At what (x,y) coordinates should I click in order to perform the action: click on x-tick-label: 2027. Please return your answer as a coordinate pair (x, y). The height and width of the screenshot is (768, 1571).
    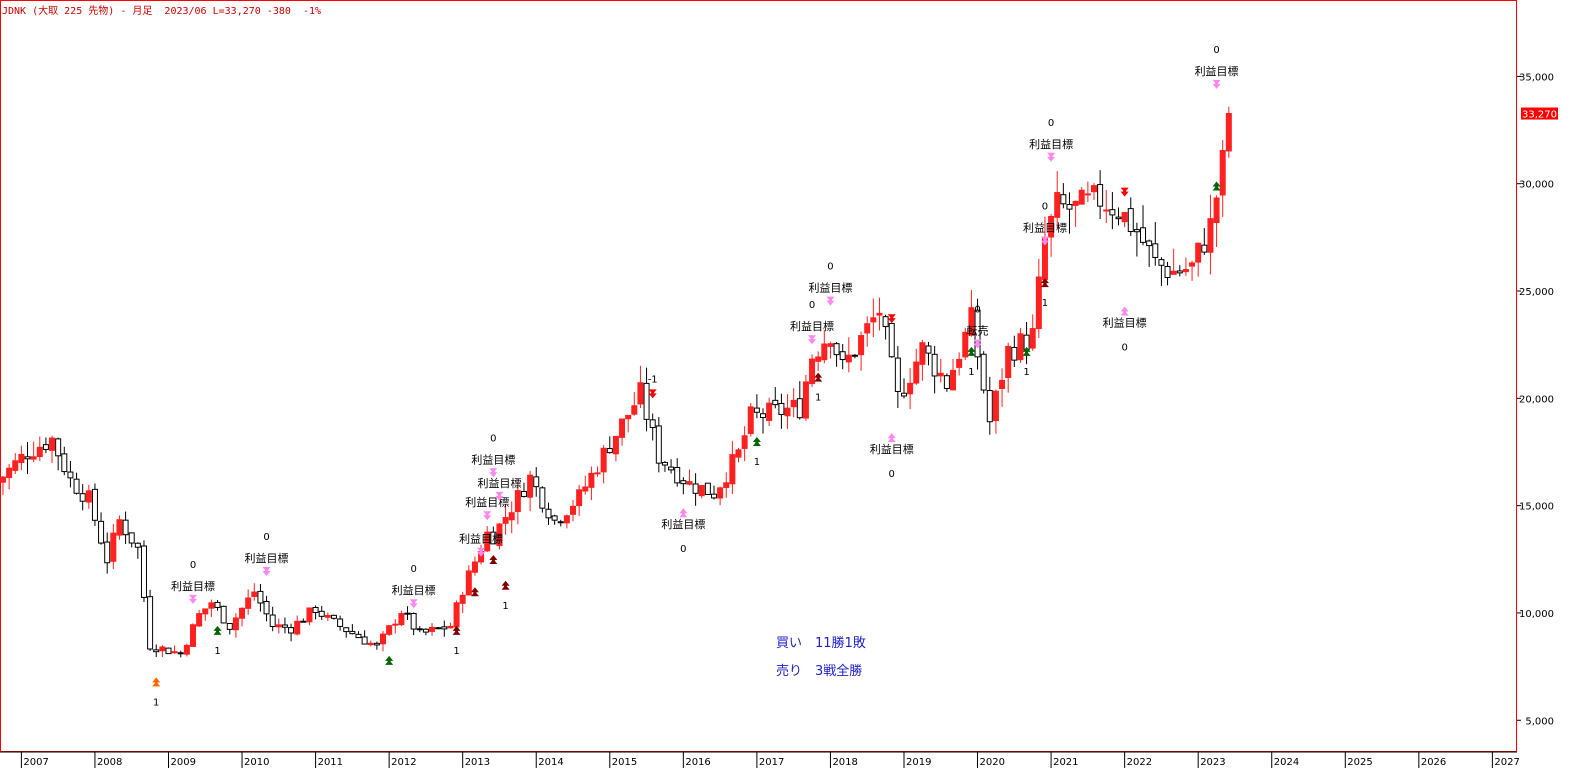
    Looking at the image, I should click on (1506, 762).